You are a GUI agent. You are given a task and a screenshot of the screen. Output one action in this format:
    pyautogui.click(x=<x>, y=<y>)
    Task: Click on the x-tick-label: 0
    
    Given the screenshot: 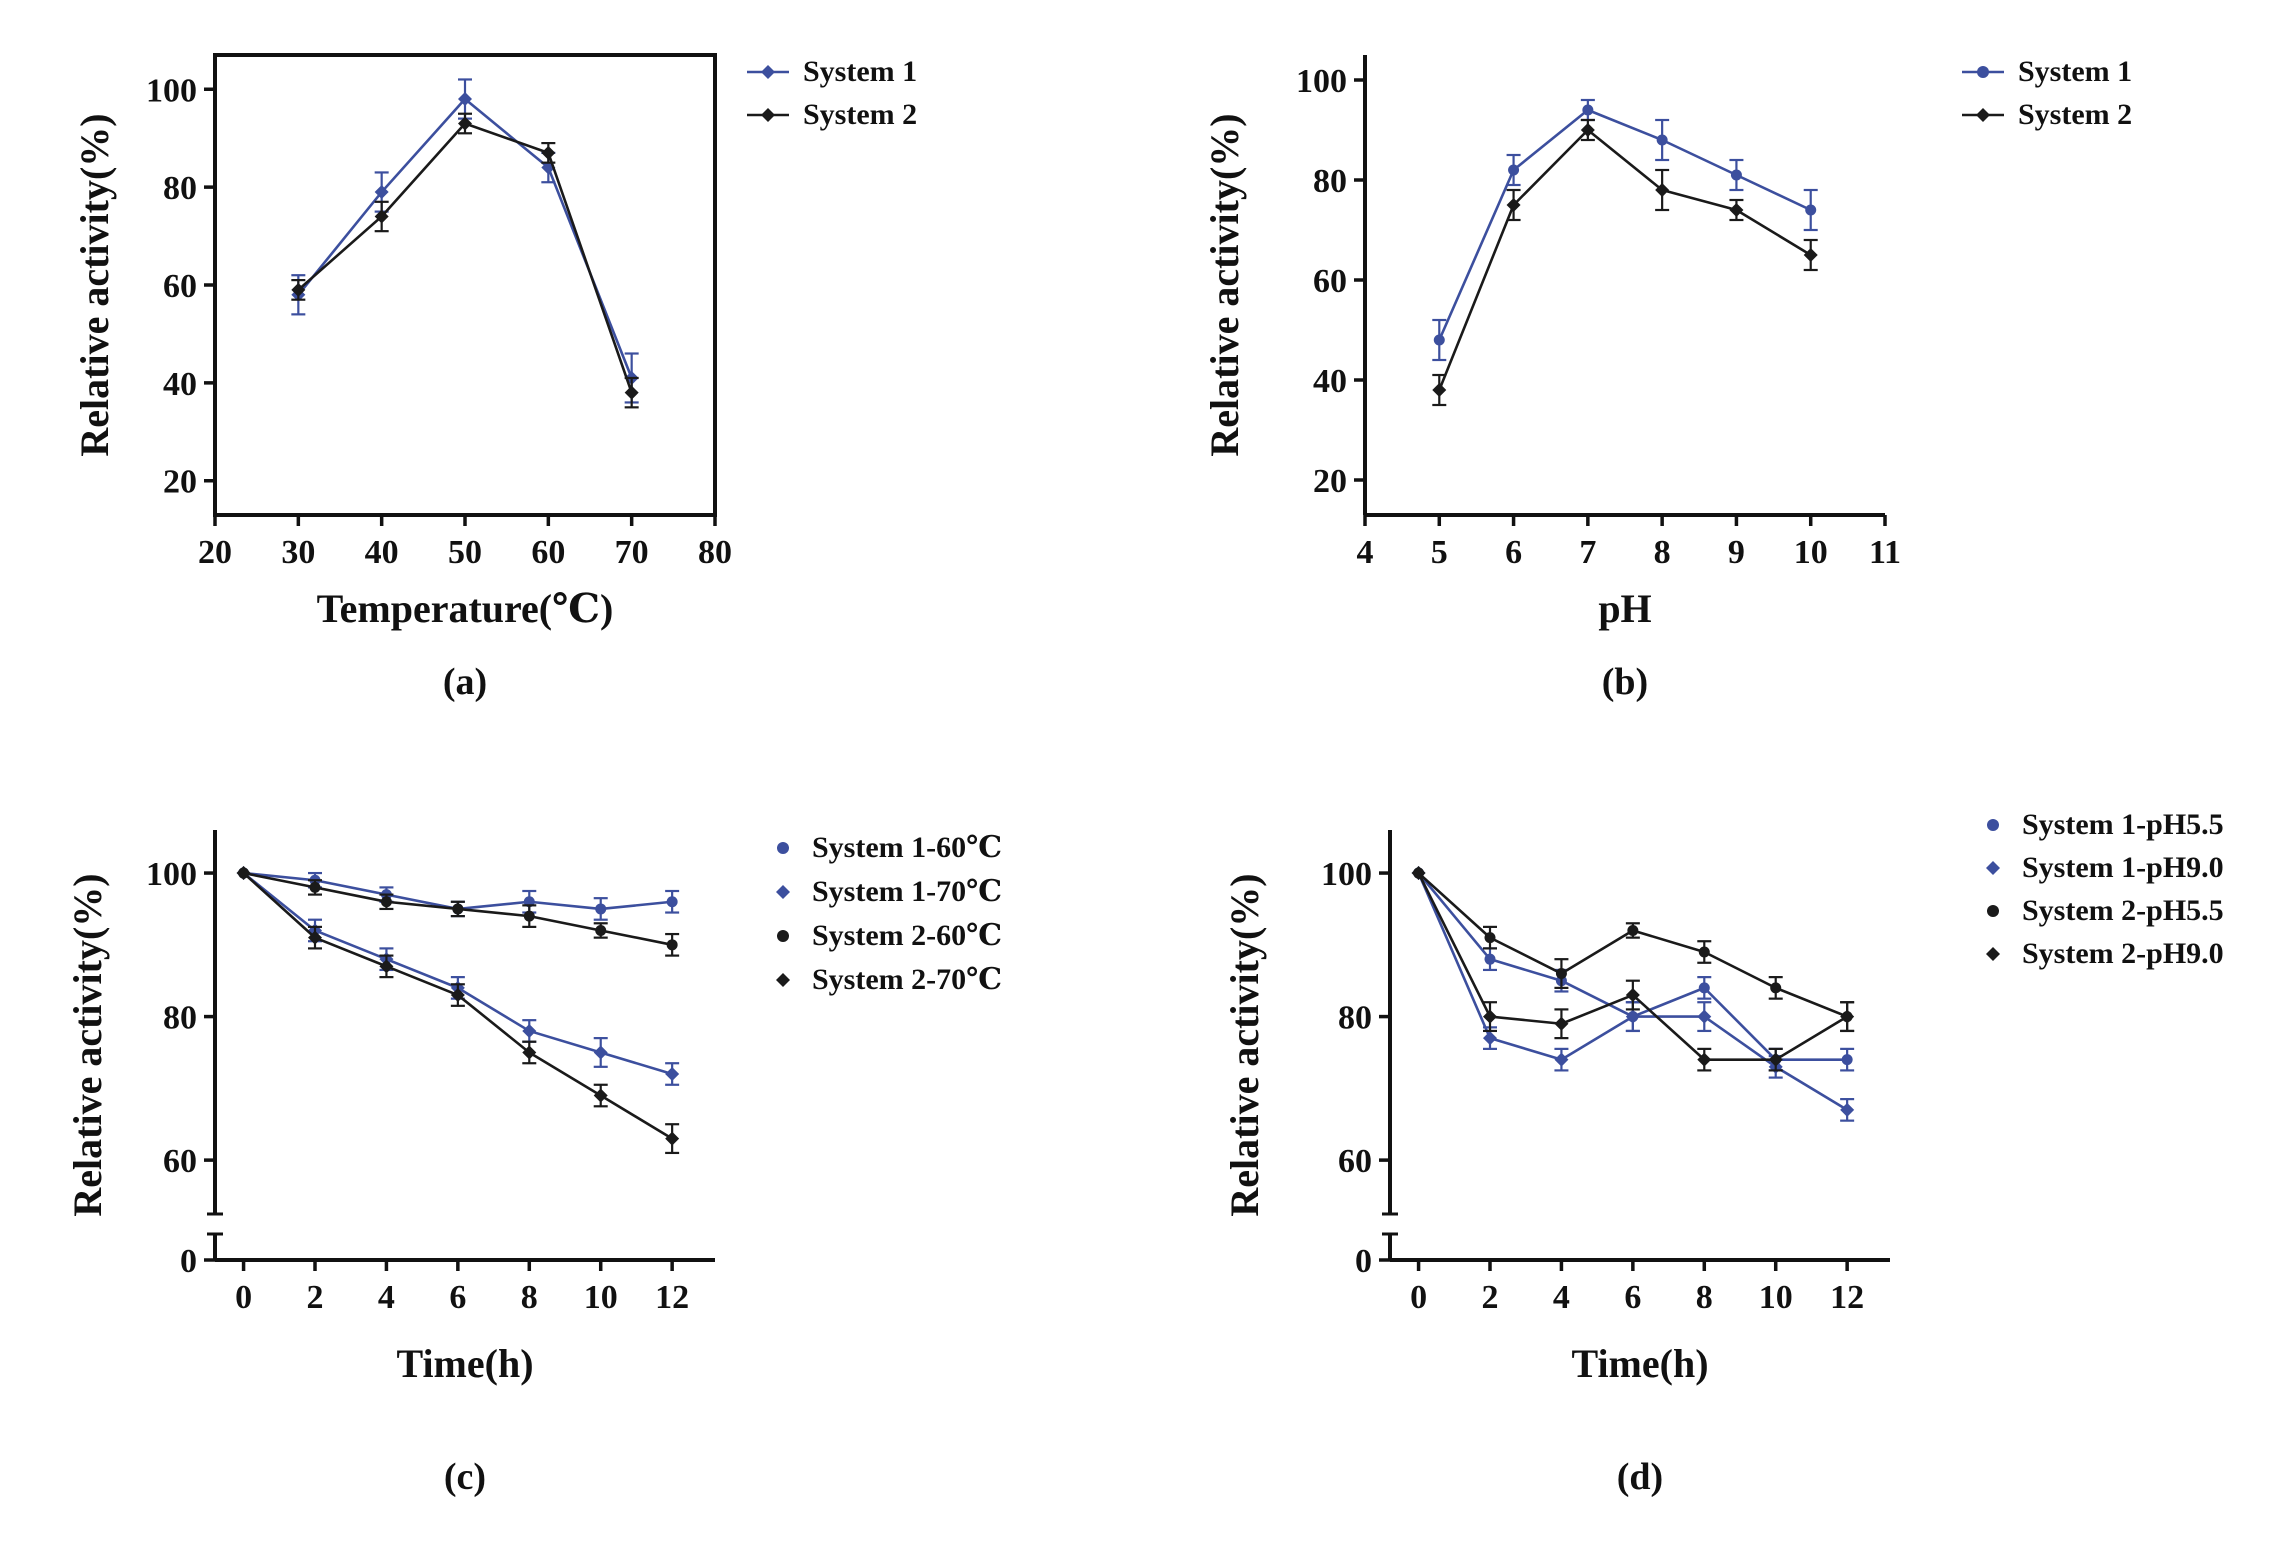 What is the action you would take?
    pyautogui.click(x=1418, y=1297)
    